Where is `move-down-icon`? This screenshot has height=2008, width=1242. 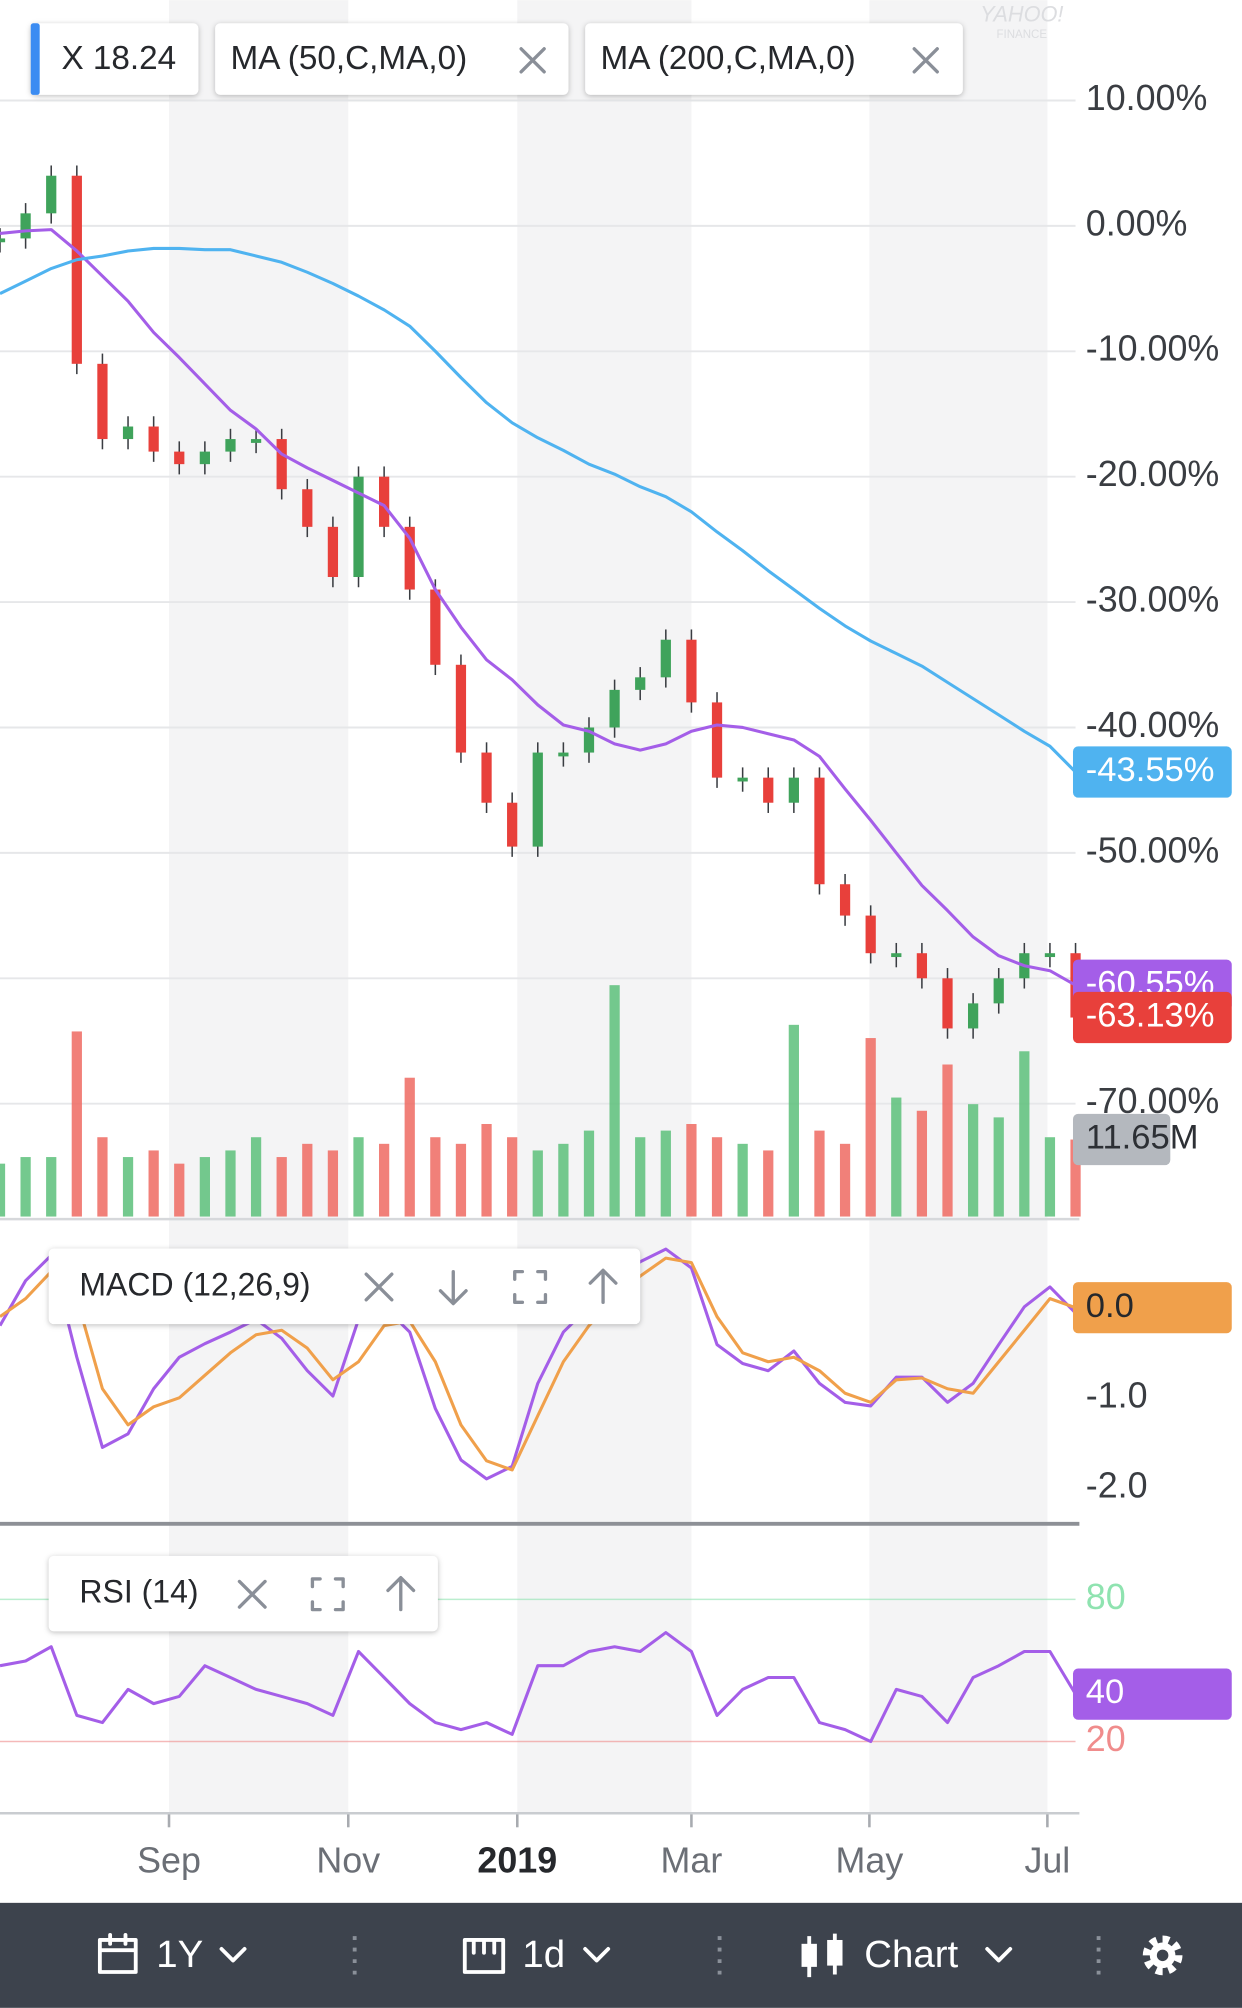 move-down-icon is located at coordinates (453, 1287).